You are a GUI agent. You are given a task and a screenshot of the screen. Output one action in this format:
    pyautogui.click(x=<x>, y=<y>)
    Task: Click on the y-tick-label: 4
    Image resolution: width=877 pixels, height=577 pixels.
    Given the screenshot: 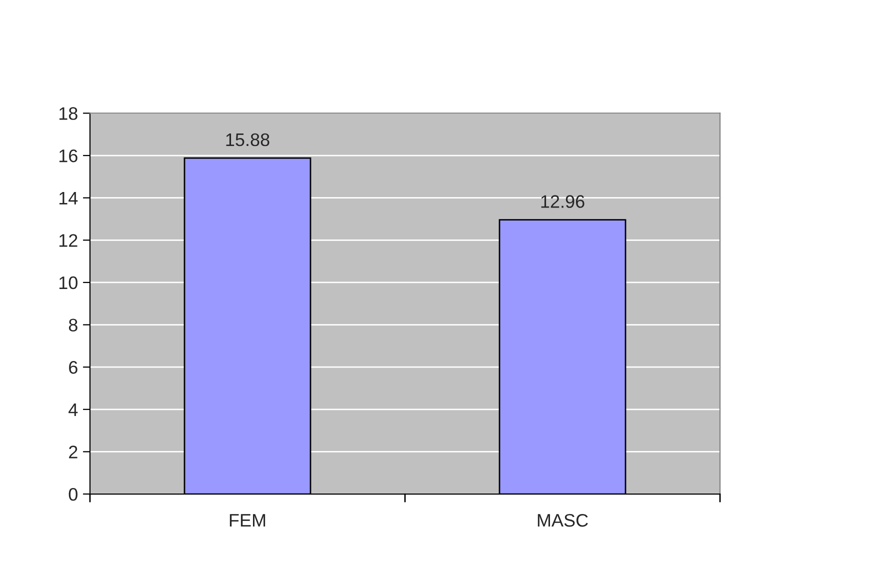 What is the action you would take?
    pyautogui.click(x=73, y=410)
    